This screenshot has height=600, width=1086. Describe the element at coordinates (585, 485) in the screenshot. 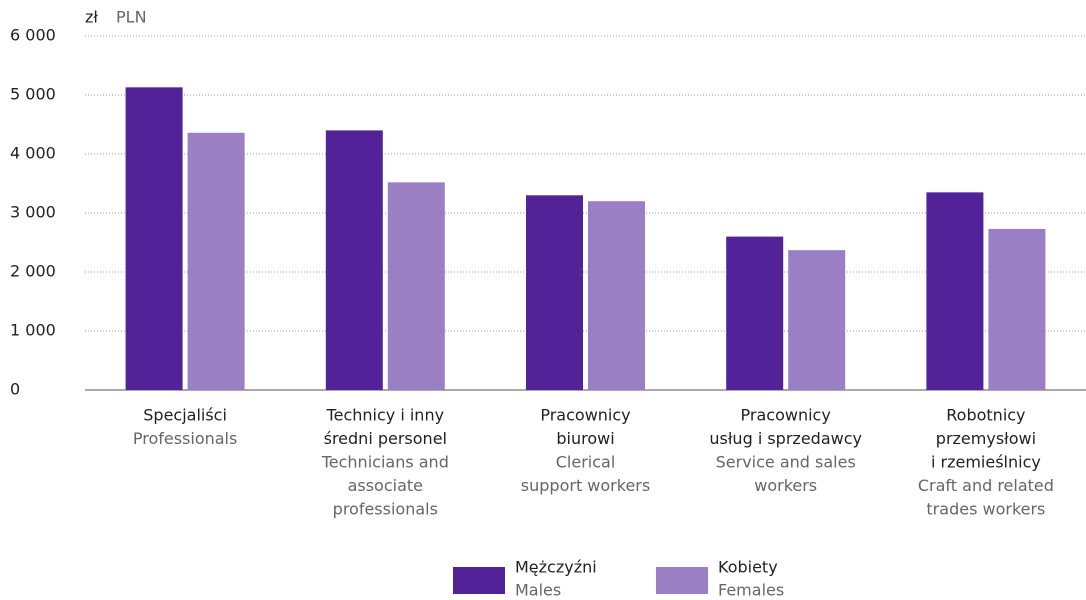

I see `x-tick-label-en: support workers` at that location.